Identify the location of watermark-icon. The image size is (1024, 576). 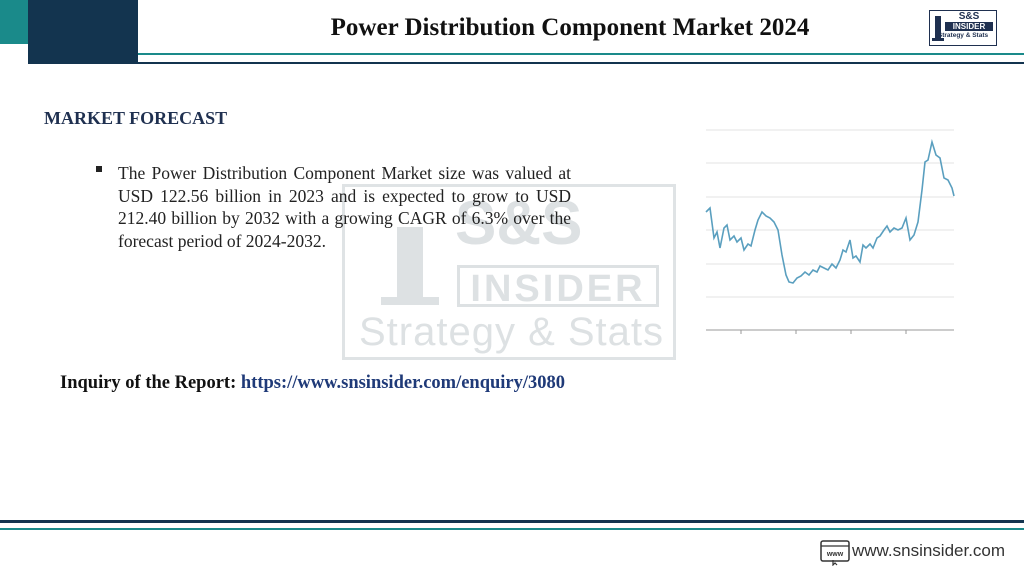
(410, 266).